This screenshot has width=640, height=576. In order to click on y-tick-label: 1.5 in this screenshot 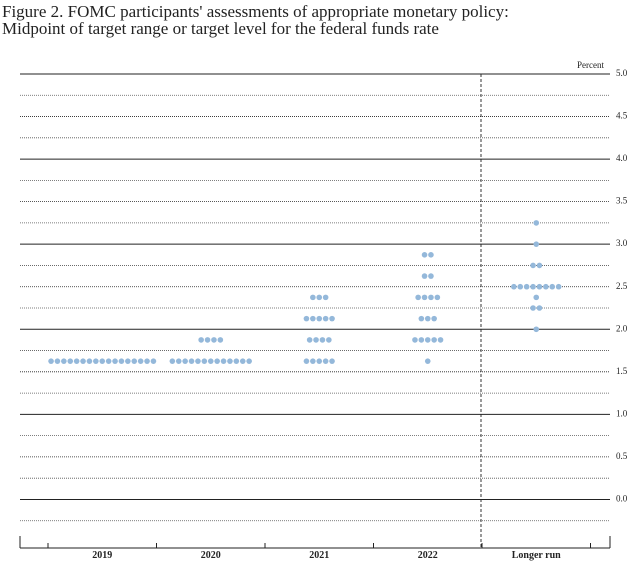, I will do `click(622, 371)`.